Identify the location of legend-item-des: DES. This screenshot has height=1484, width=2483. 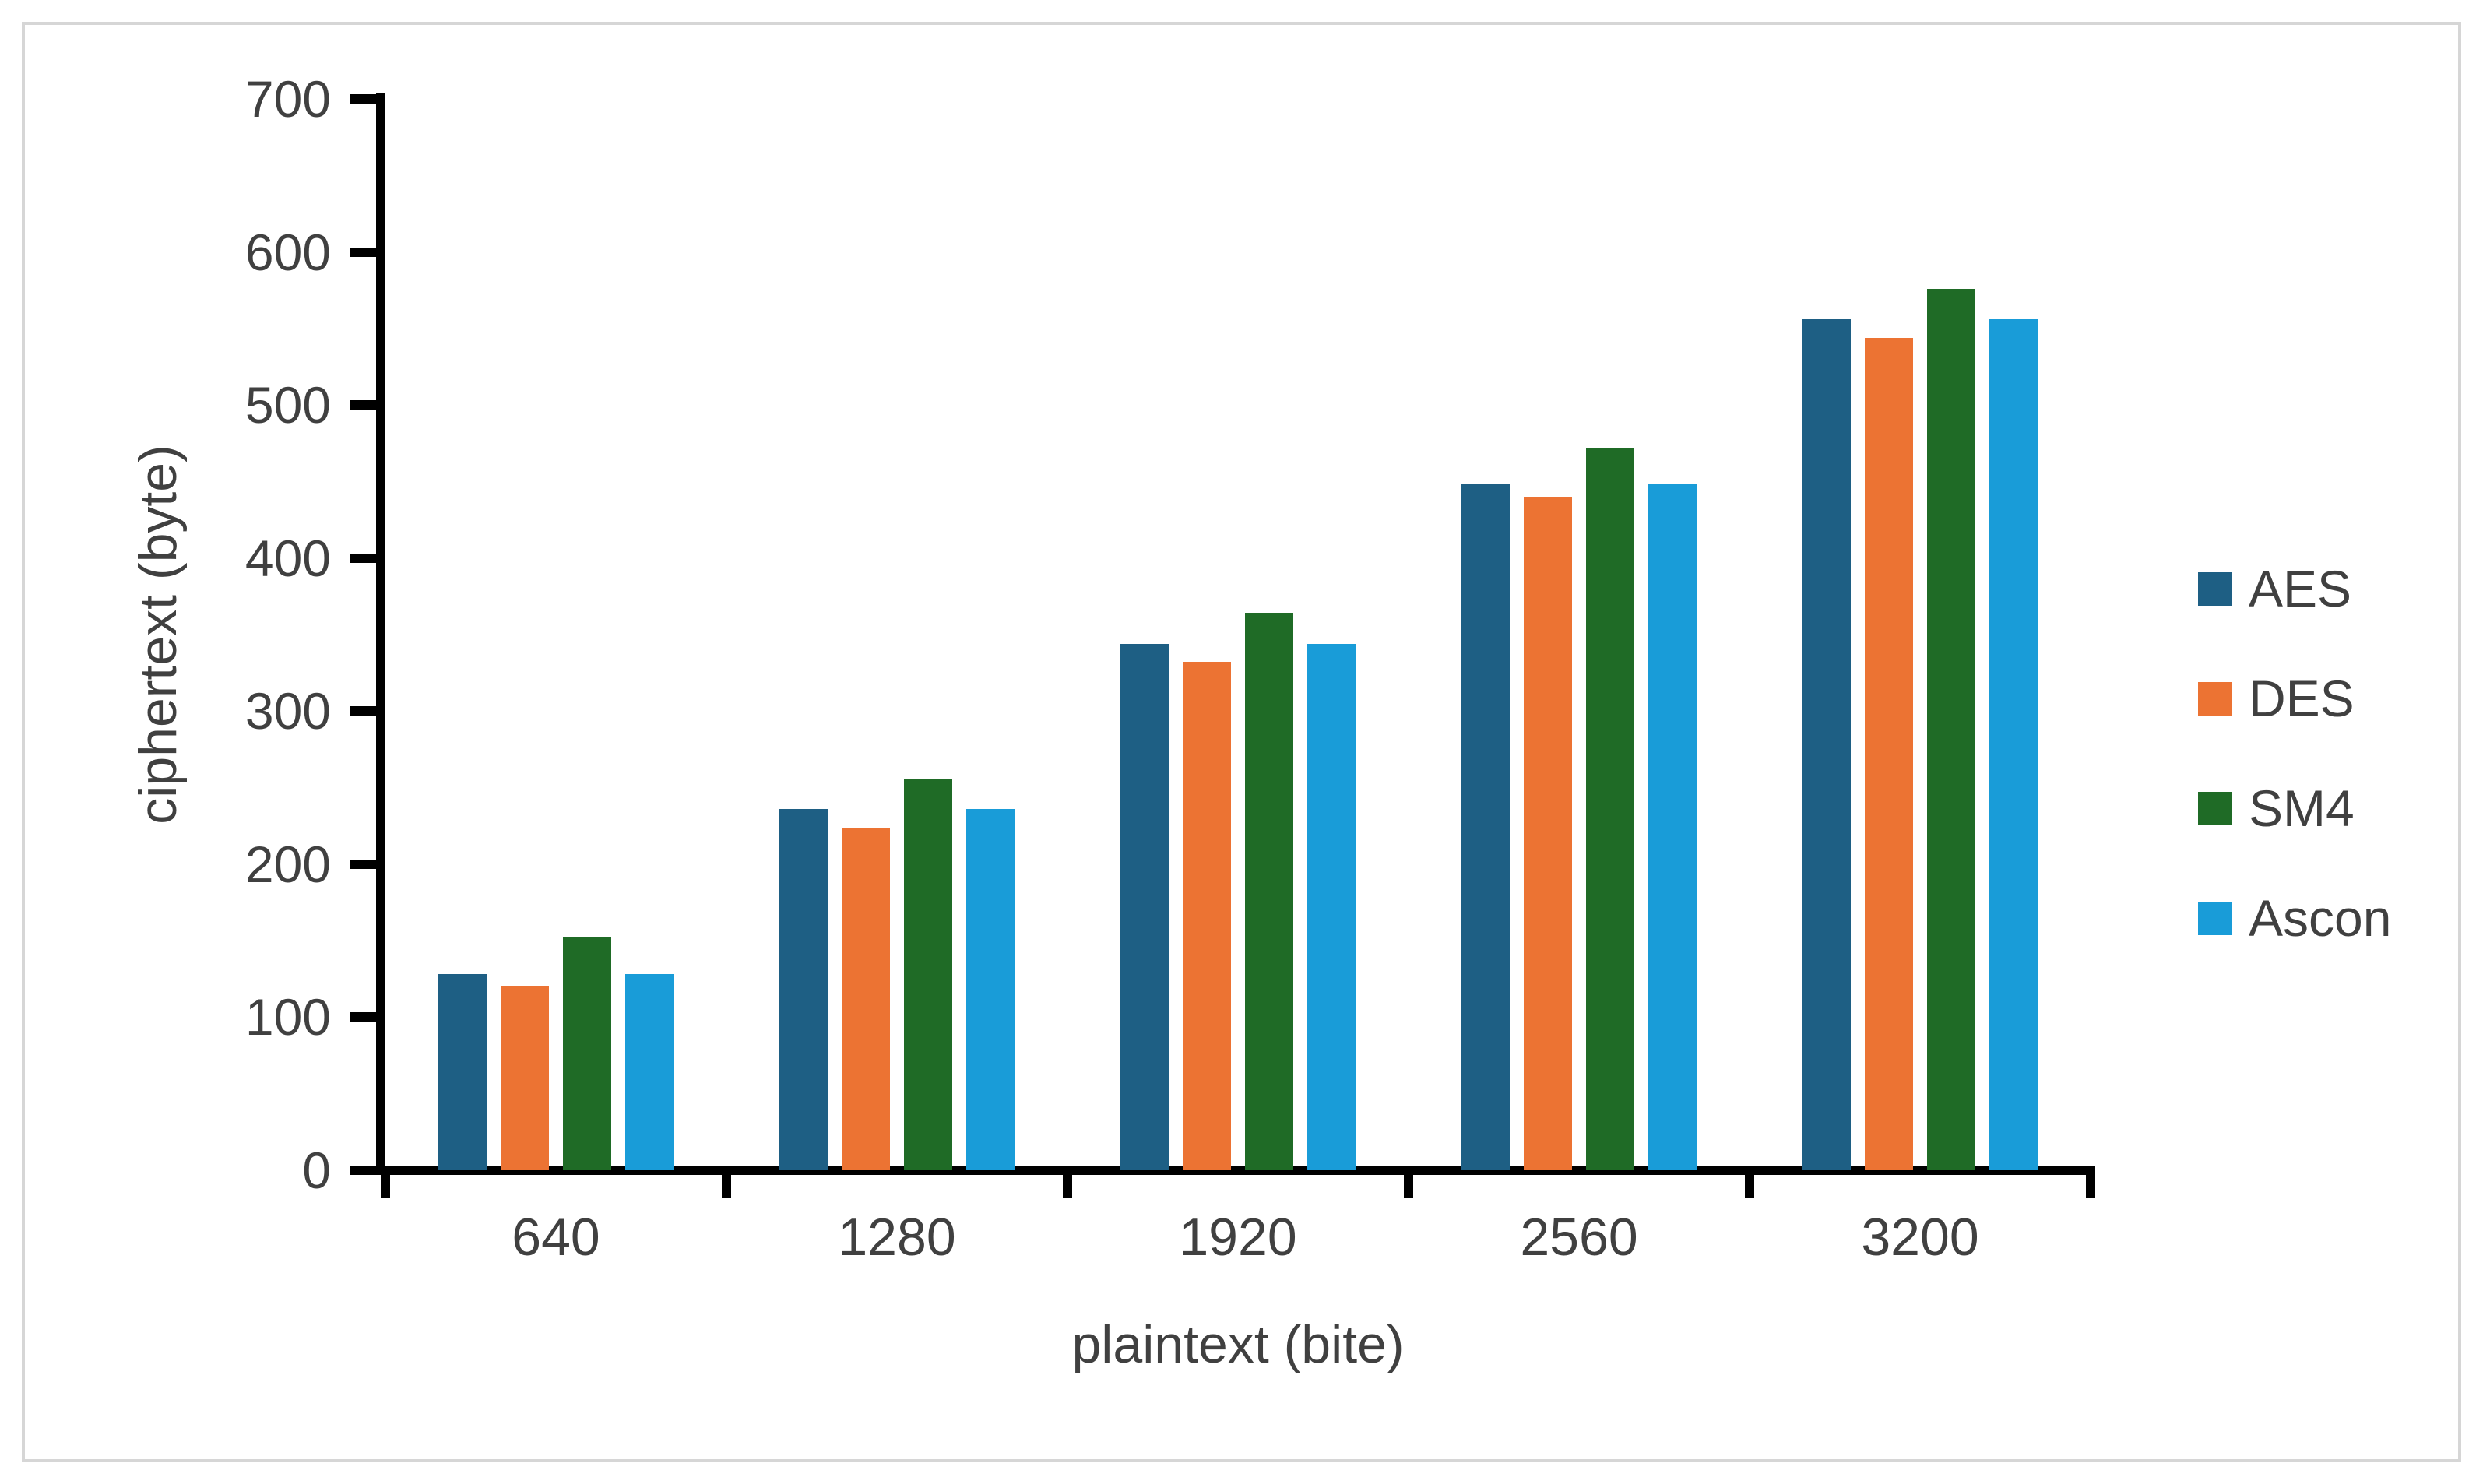
(2294, 698).